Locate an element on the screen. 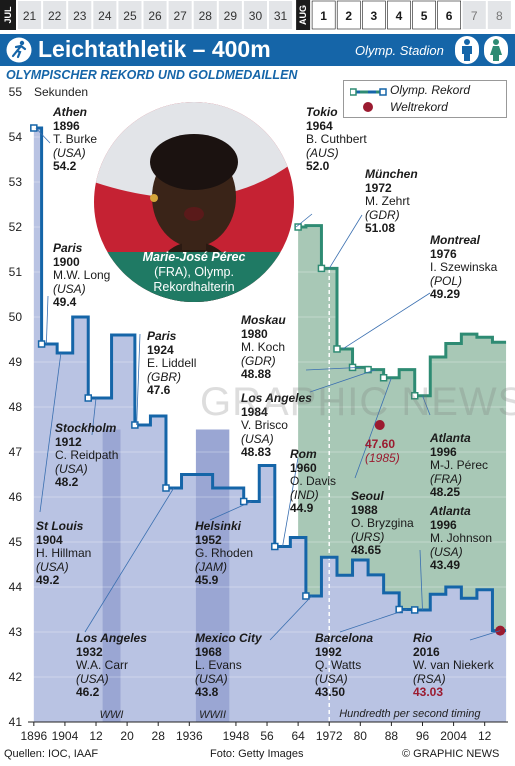  x-tick-label: 12 is located at coordinates (485, 736).